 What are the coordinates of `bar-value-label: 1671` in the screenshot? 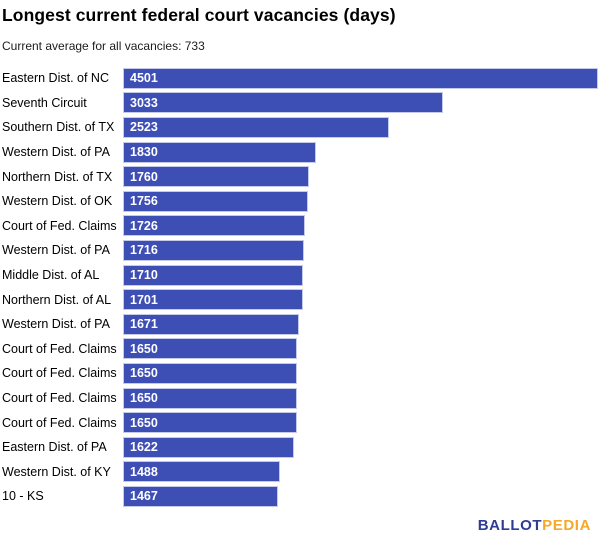 It's located at (144, 324).